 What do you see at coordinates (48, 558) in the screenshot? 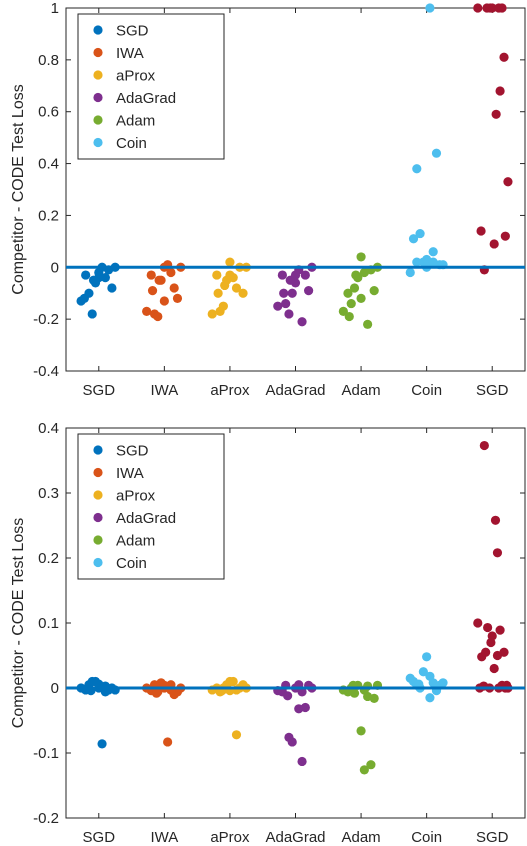
I see `y-tick-label: 0.2` at bounding box center [48, 558].